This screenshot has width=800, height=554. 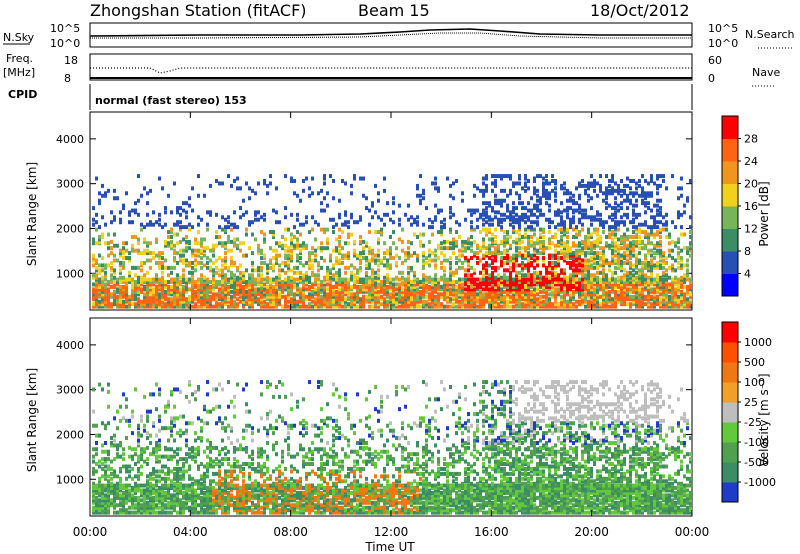 I want to click on date-label: 18/Oct/2012, so click(x=640, y=10).